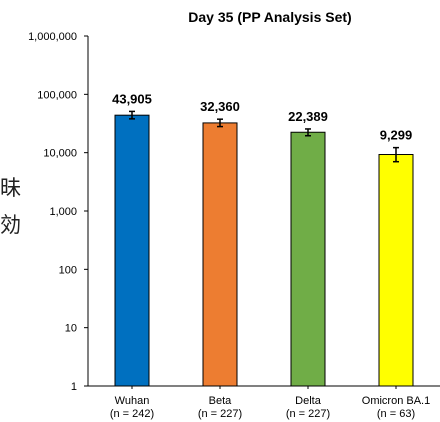 The height and width of the screenshot is (422, 440). I want to click on x-tick-sublabel: (n = 63), so click(396, 414).